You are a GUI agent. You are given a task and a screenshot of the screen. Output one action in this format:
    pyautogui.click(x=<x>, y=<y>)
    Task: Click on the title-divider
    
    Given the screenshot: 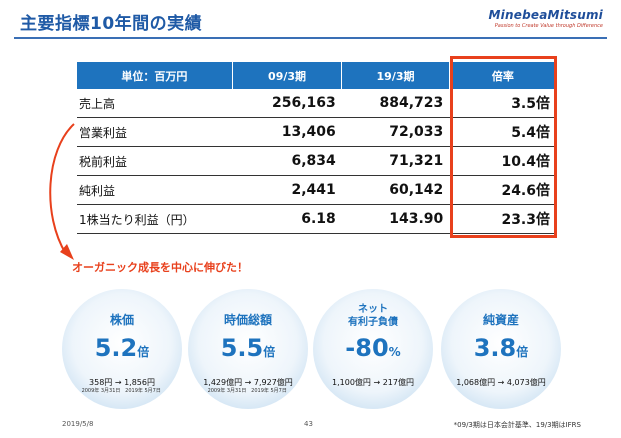 What is the action you would take?
    pyautogui.click(x=310, y=38)
    